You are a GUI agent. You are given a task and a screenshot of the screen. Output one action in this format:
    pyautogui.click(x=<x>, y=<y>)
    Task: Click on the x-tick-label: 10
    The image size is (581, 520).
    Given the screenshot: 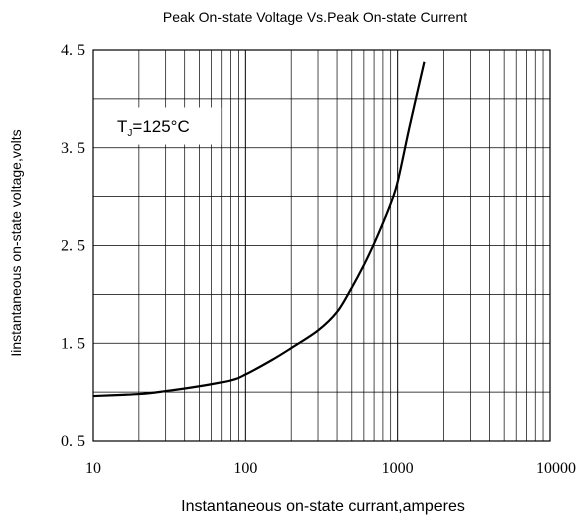 What is the action you would take?
    pyautogui.click(x=93, y=468)
    